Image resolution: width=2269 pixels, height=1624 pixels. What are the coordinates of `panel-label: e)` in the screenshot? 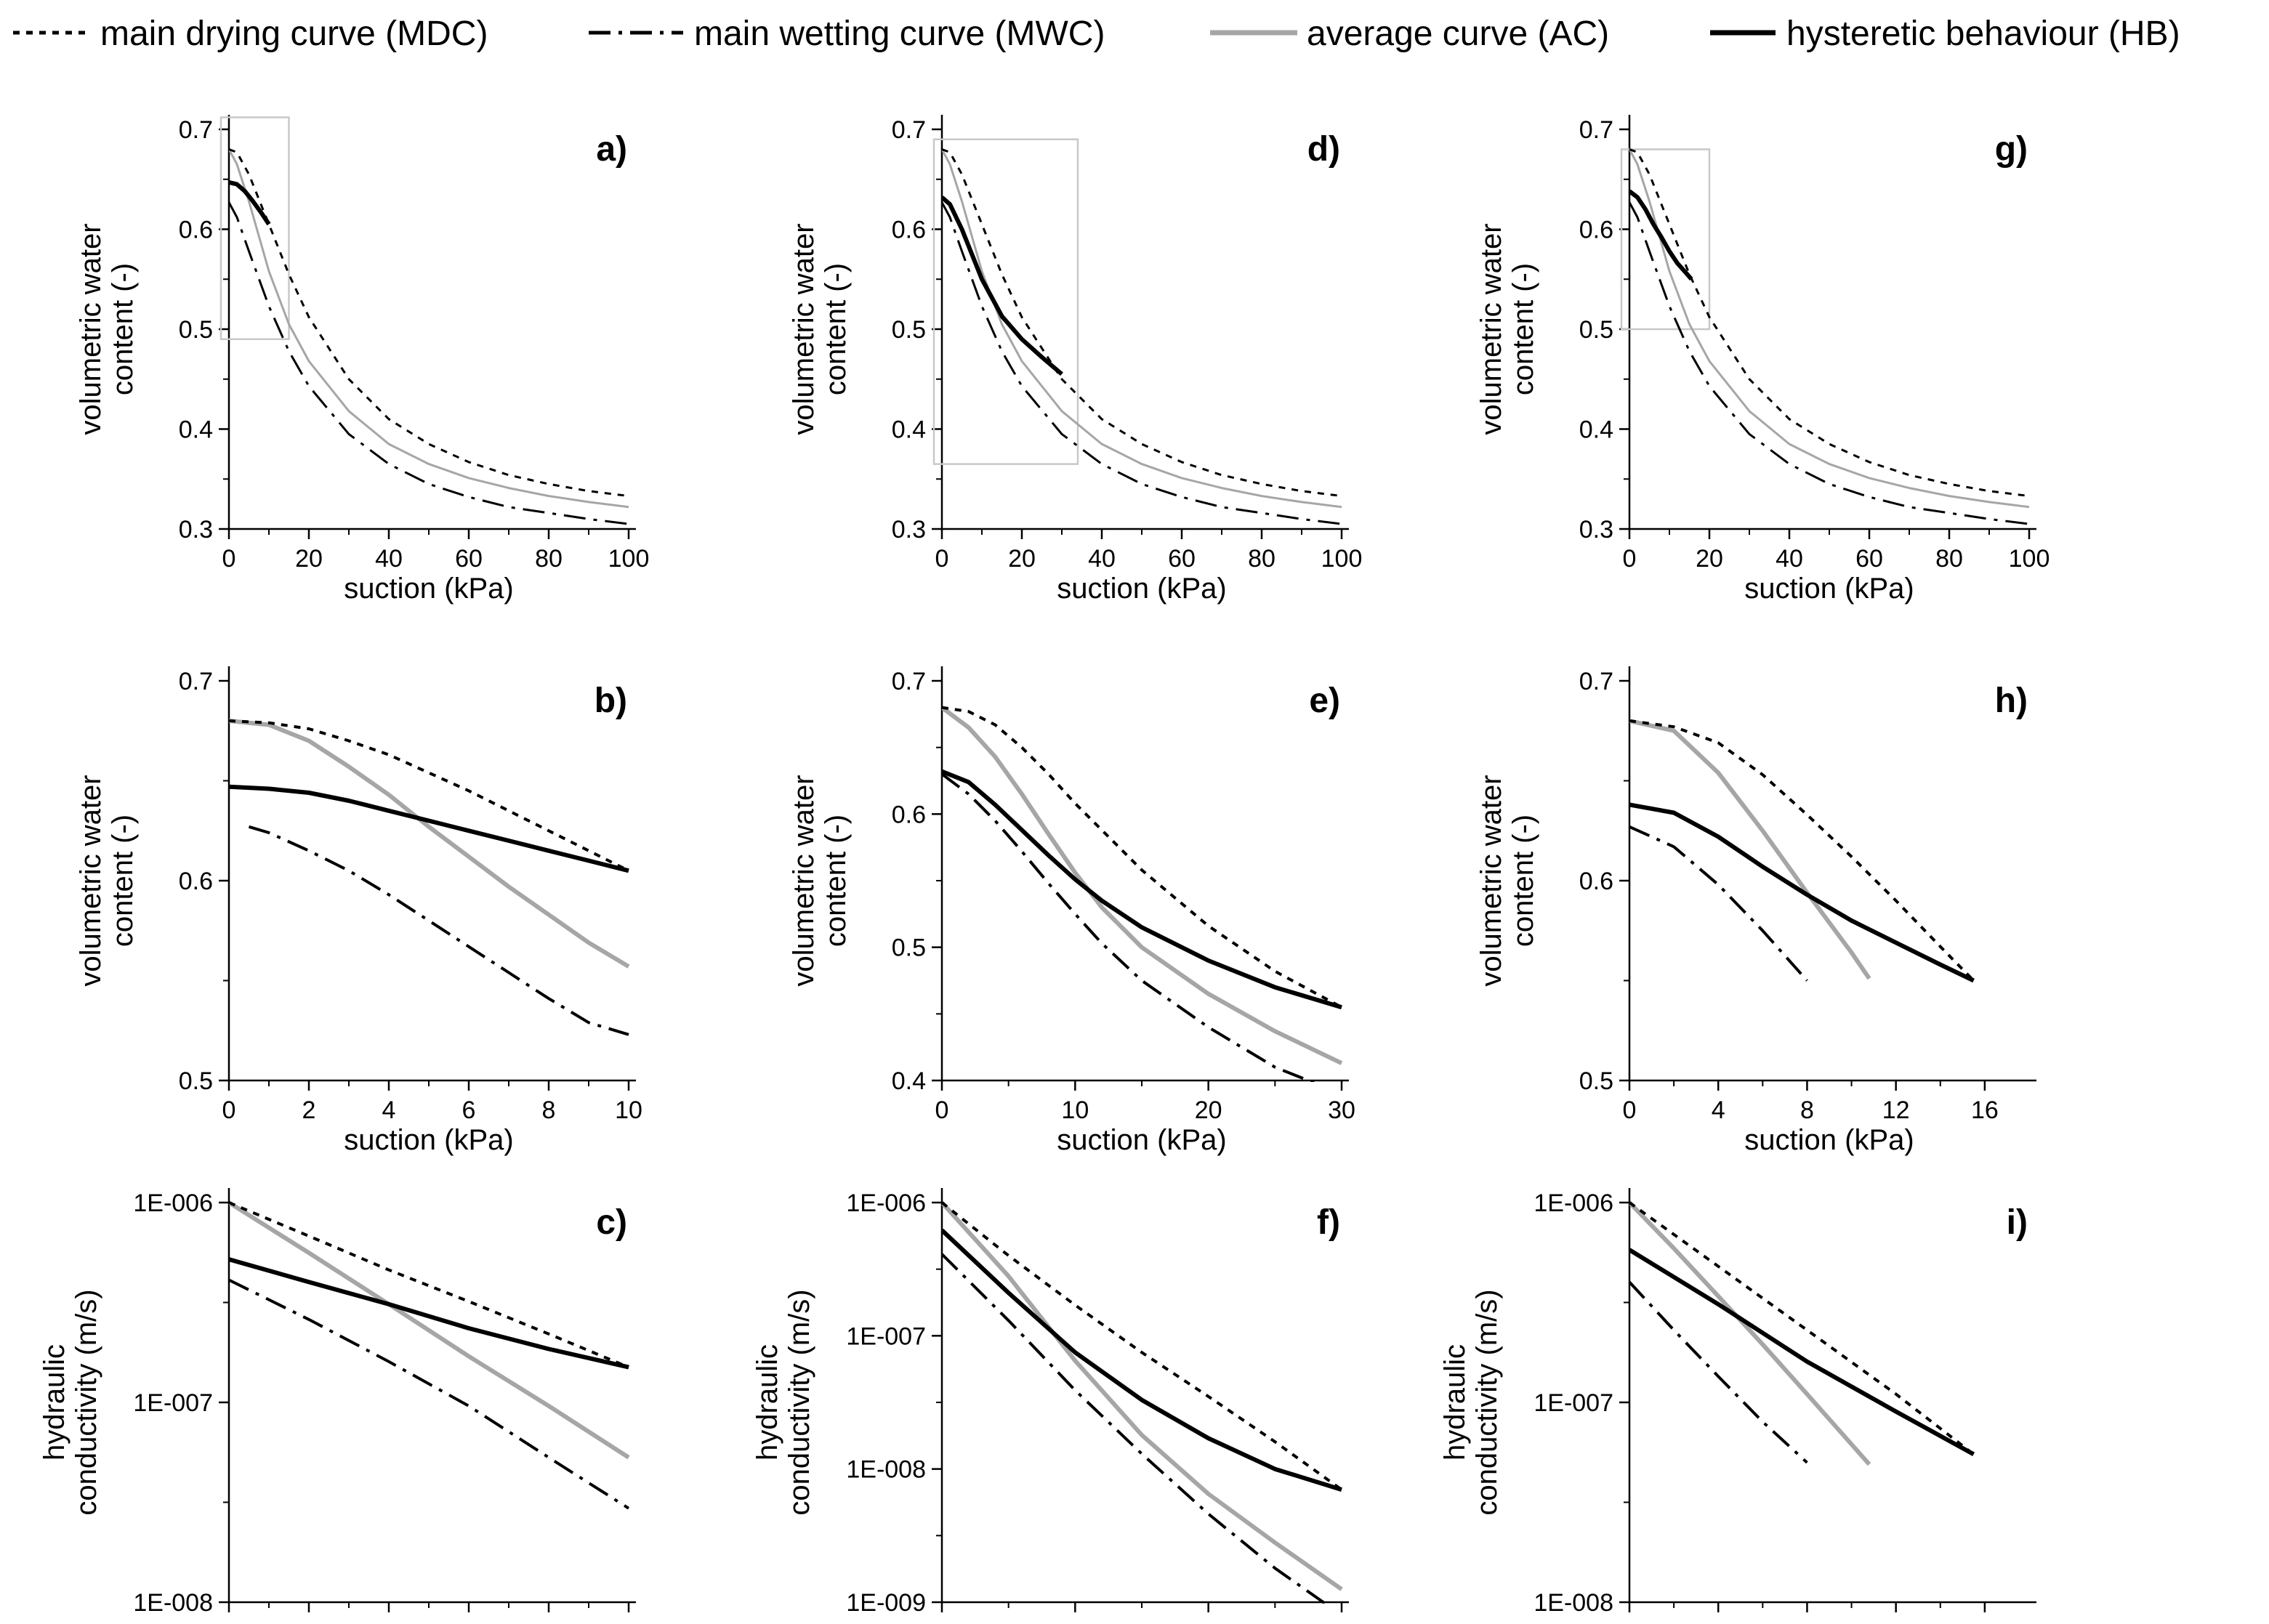 It's located at (1324, 701).